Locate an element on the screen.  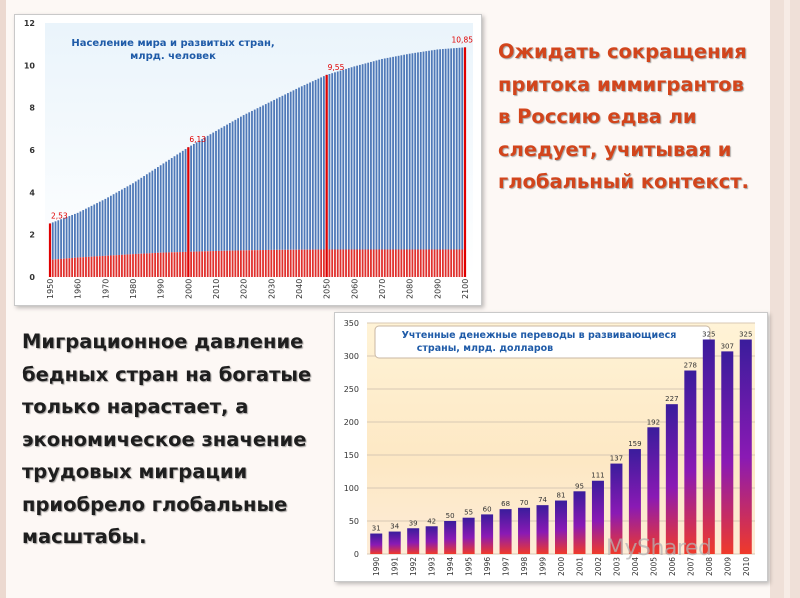
remittances-value-label: 95 is located at coordinates (579, 486).